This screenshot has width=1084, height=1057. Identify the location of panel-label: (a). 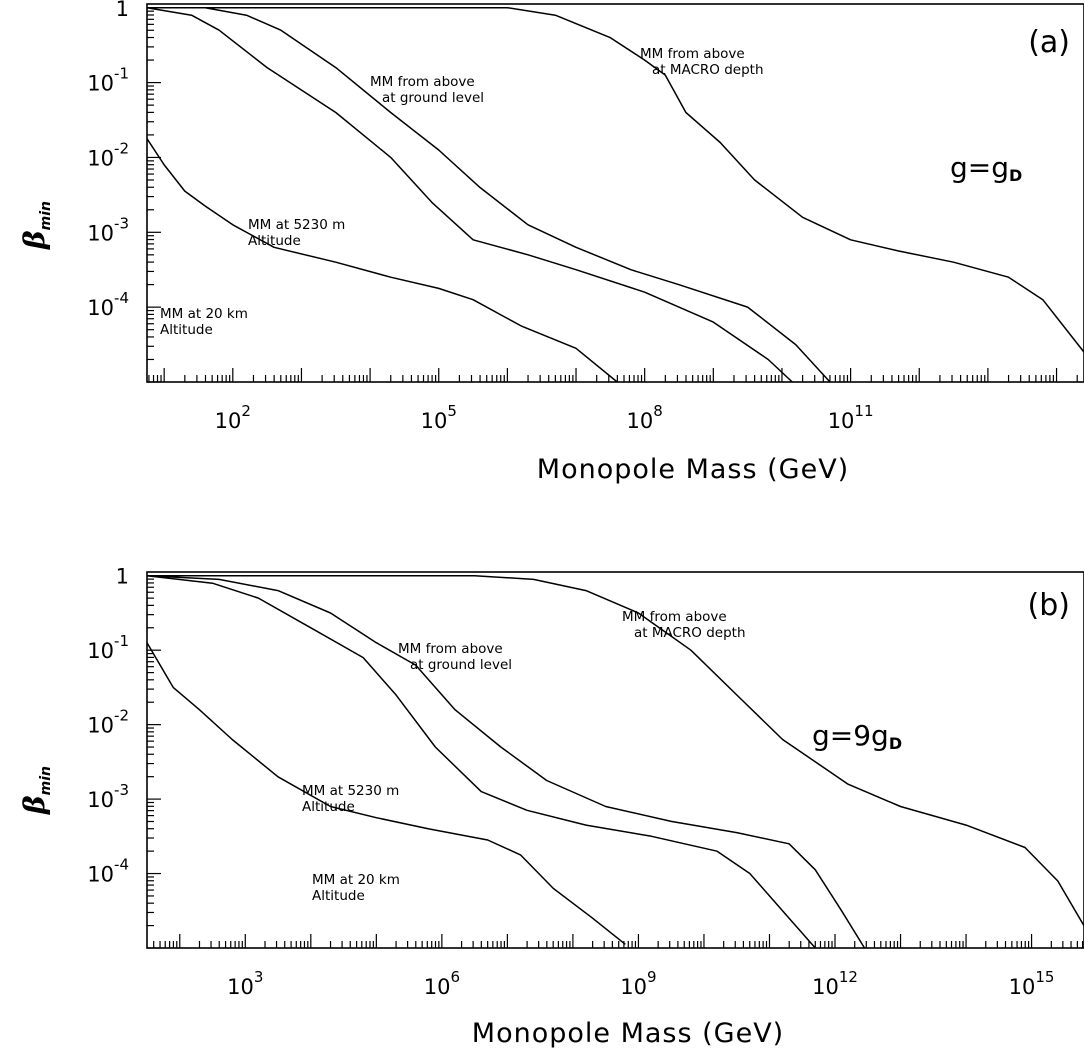
(1049, 42).